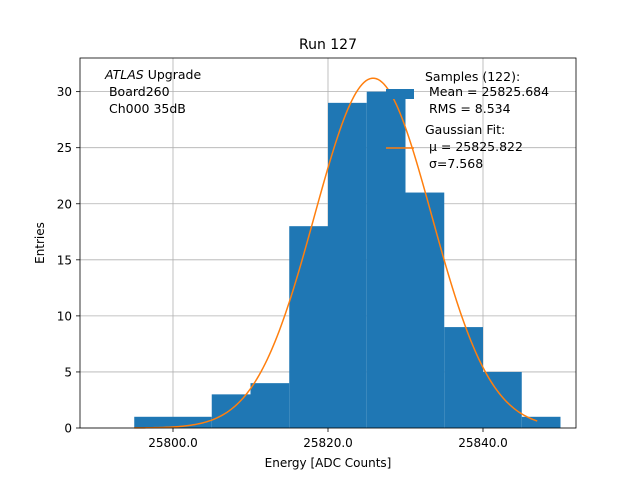 This screenshot has height=480, width=640. I want to click on y-tick-label: 15, so click(64, 260).